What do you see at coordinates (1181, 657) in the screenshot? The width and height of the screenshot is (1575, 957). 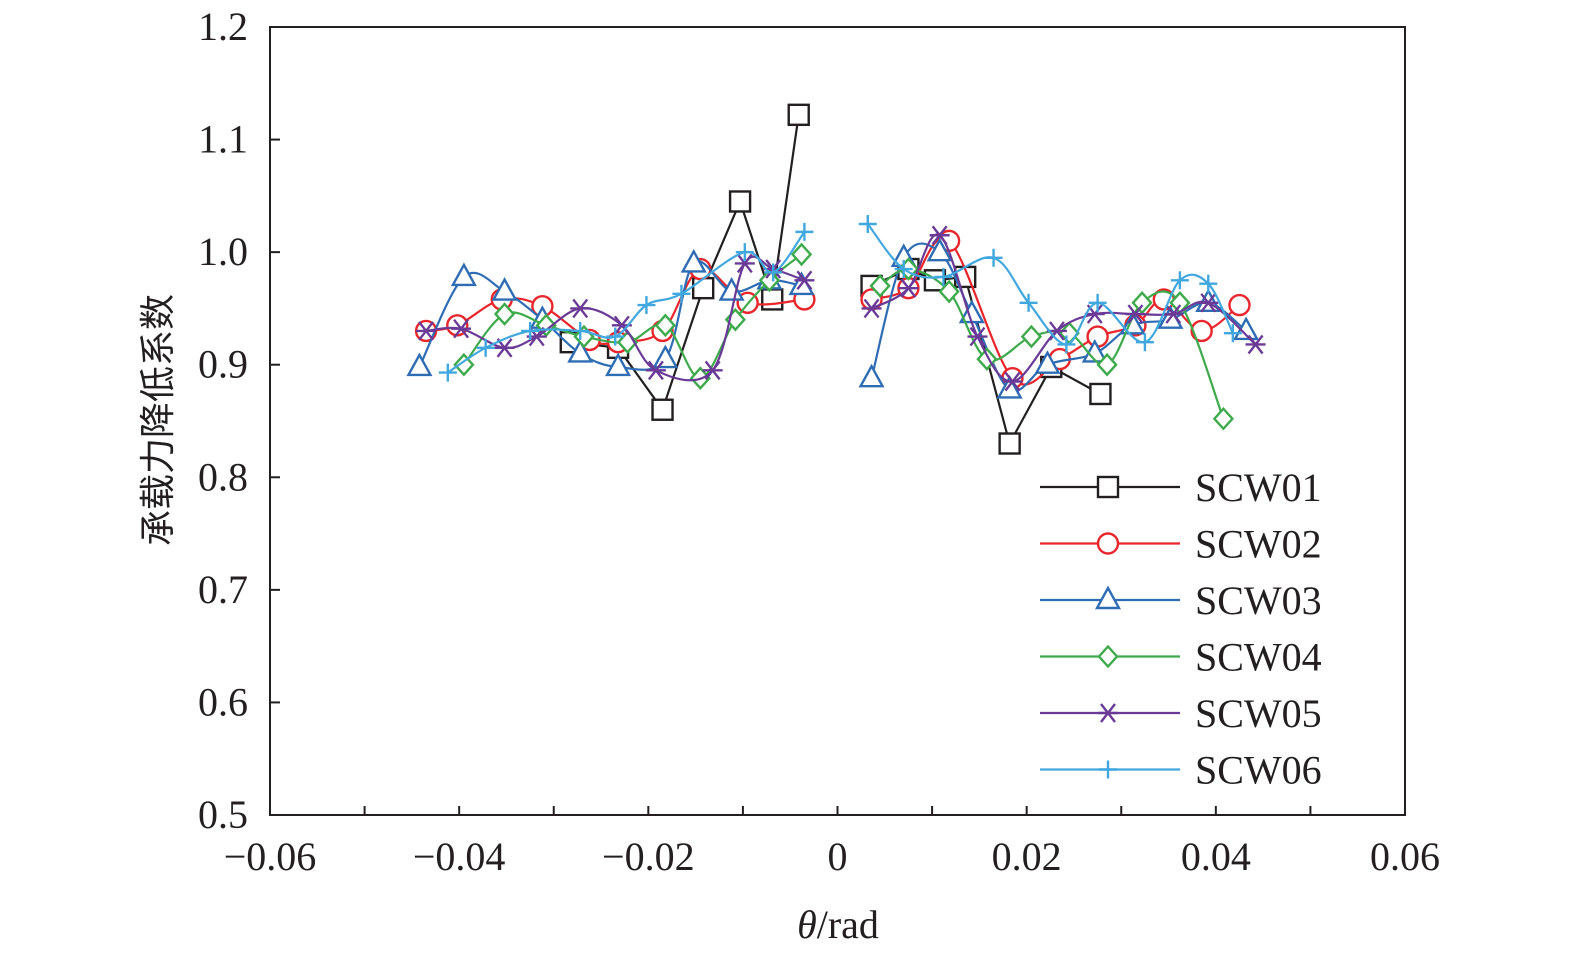 I see `legend-item-scw04: SCW04` at bounding box center [1181, 657].